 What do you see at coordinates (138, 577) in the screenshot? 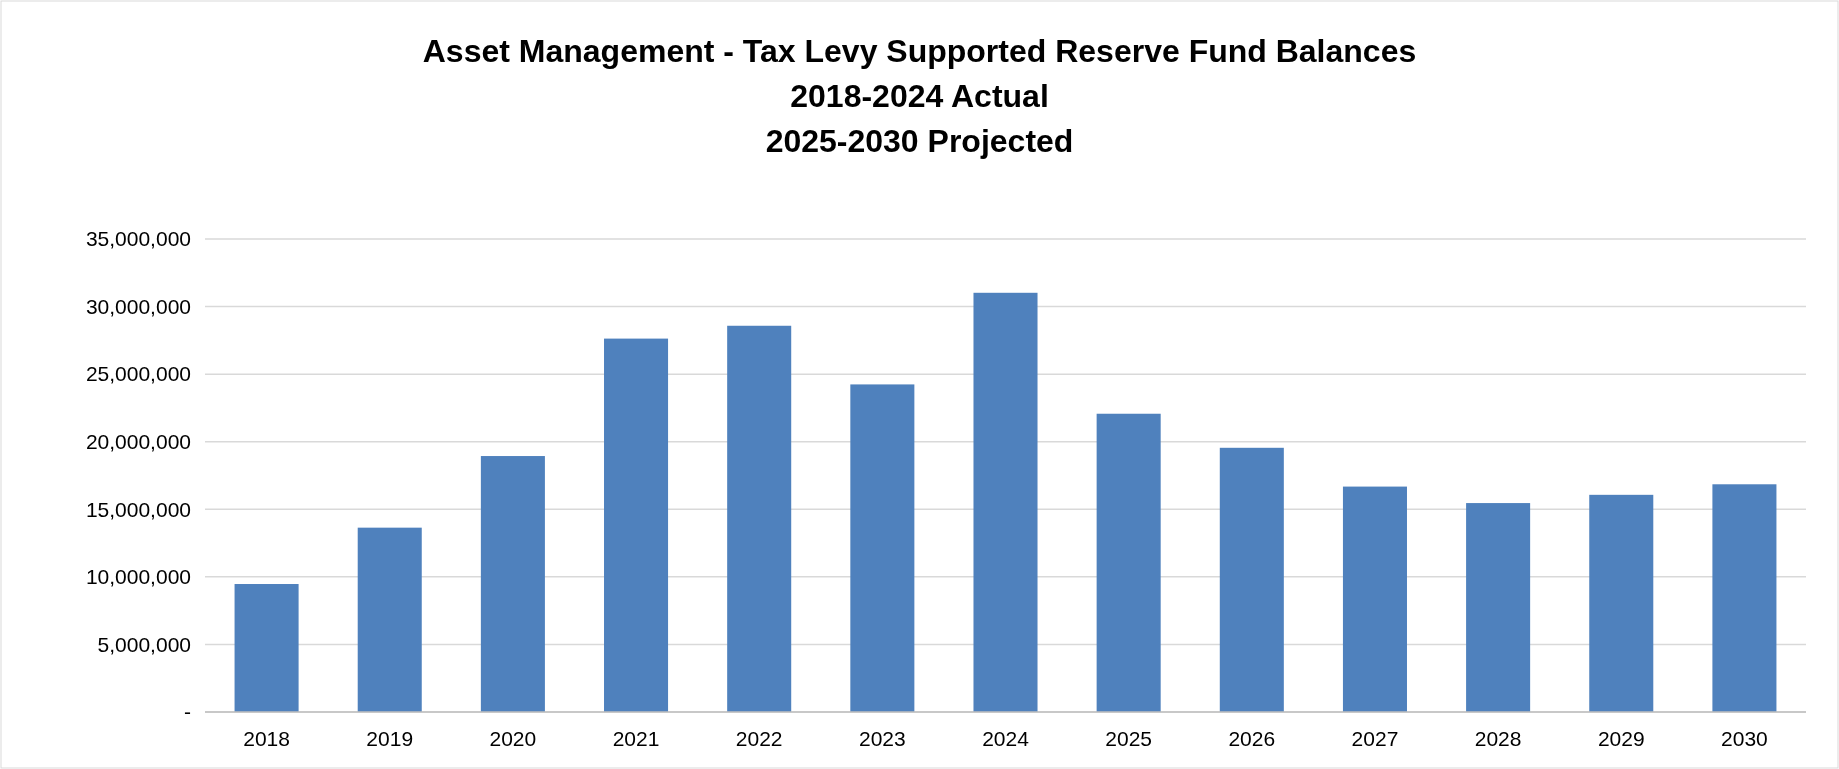
I see `y-tick-label: 10,000,000` at bounding box center [138, 577].